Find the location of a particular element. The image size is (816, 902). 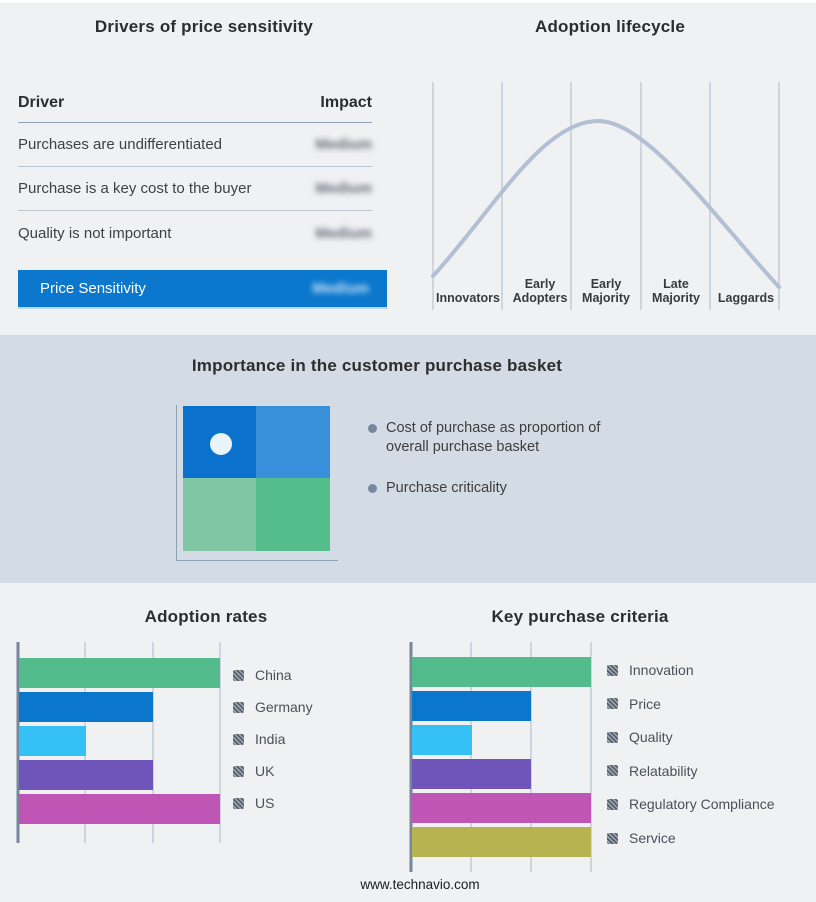

driver-label: Purchases are undifferentiated is located at coordinates (120, 144).